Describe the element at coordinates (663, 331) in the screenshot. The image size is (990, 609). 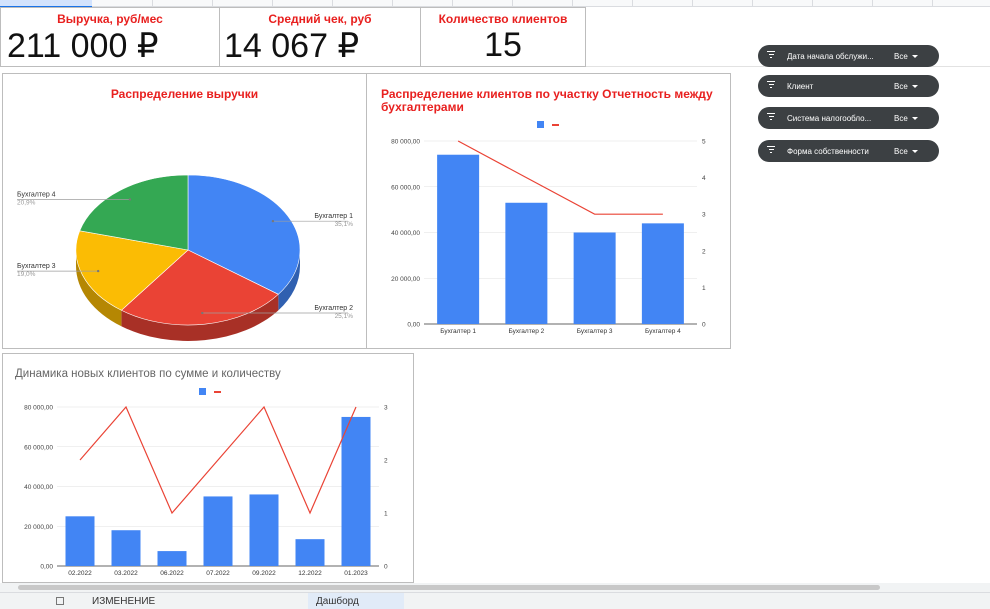
I see `x-tick-label: Бухгалтер 4` at that location.